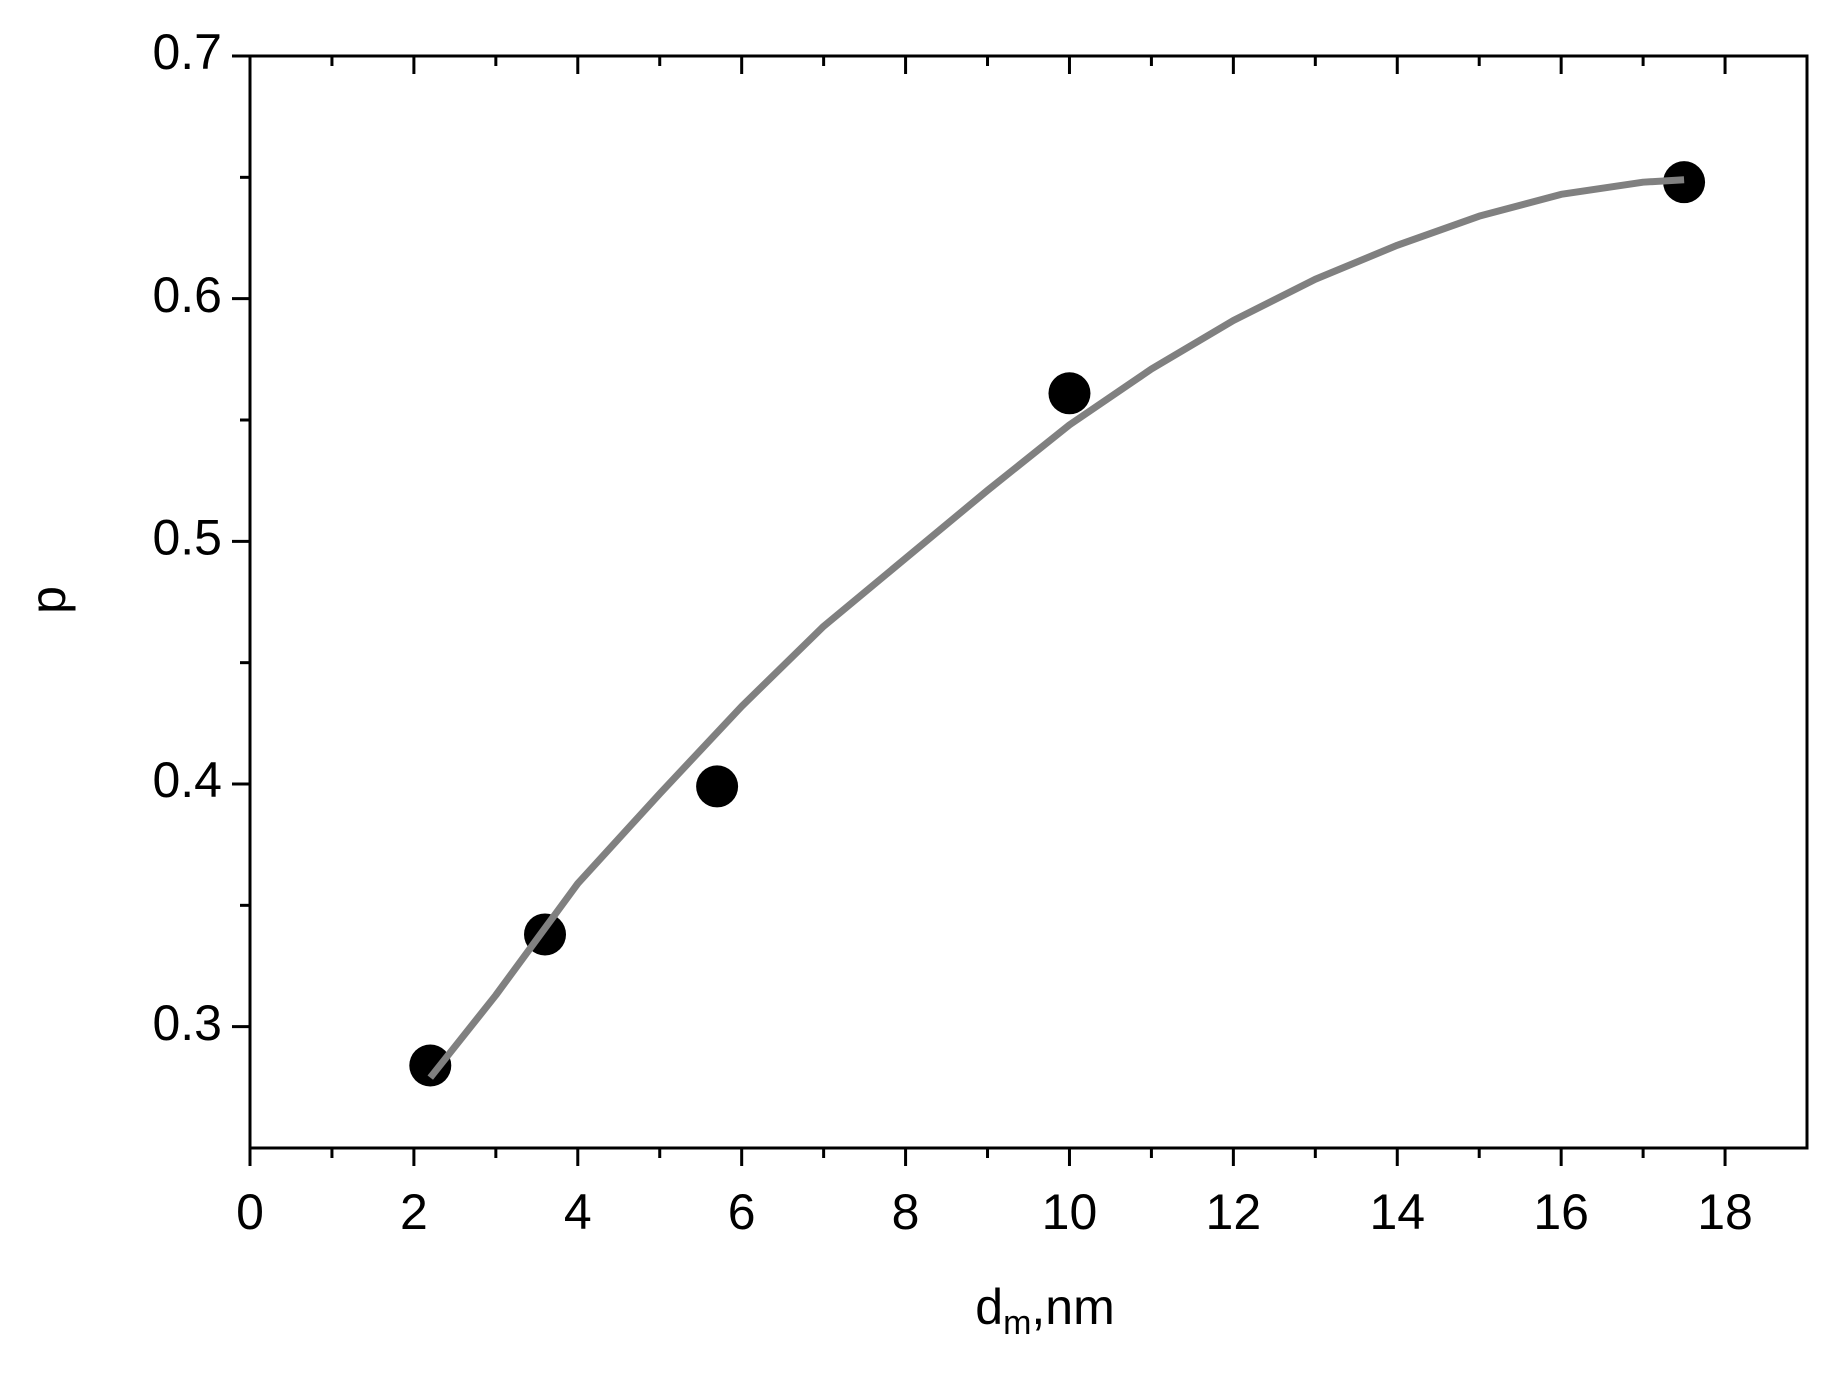 This screenshot has width=1840, height=1373. I want to click on x-tick-label: 4, so click(578, 1212).